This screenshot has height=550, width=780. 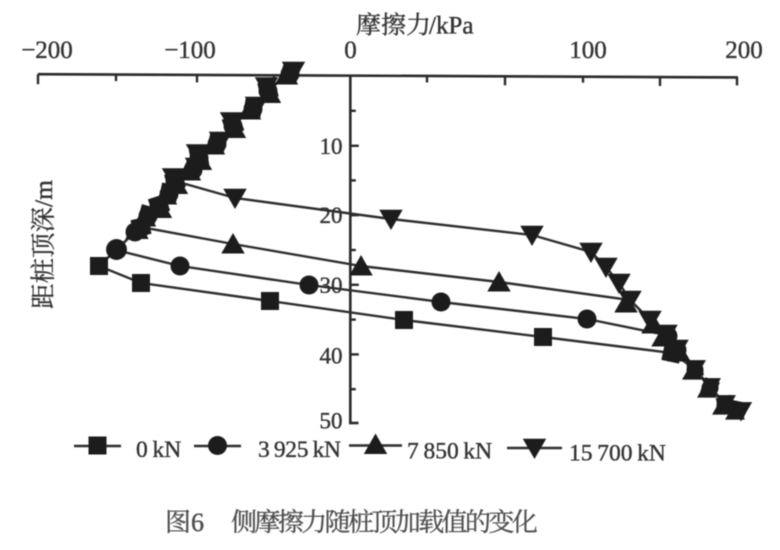 What do you see at coordinates (299, 450) in the screenshot?
I see `svg-text: 3 925 kN` at bounding box center [299, 450].